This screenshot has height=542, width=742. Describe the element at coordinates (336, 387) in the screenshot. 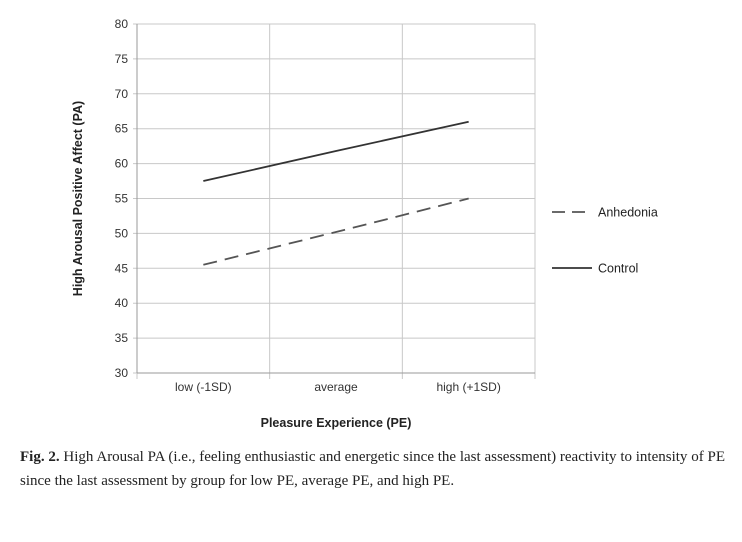

I see `x-tick-label: average` at that location.